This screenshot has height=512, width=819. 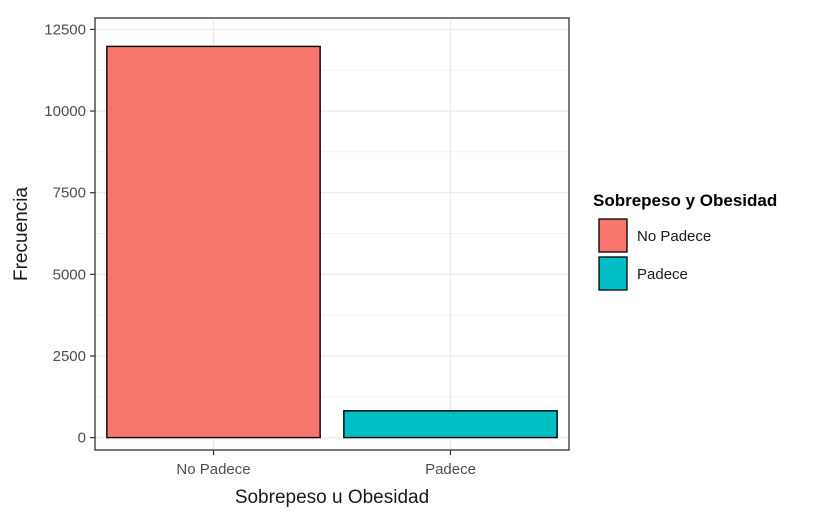 I want to click on legend-label: No Padece, so click(x=674, y=236).